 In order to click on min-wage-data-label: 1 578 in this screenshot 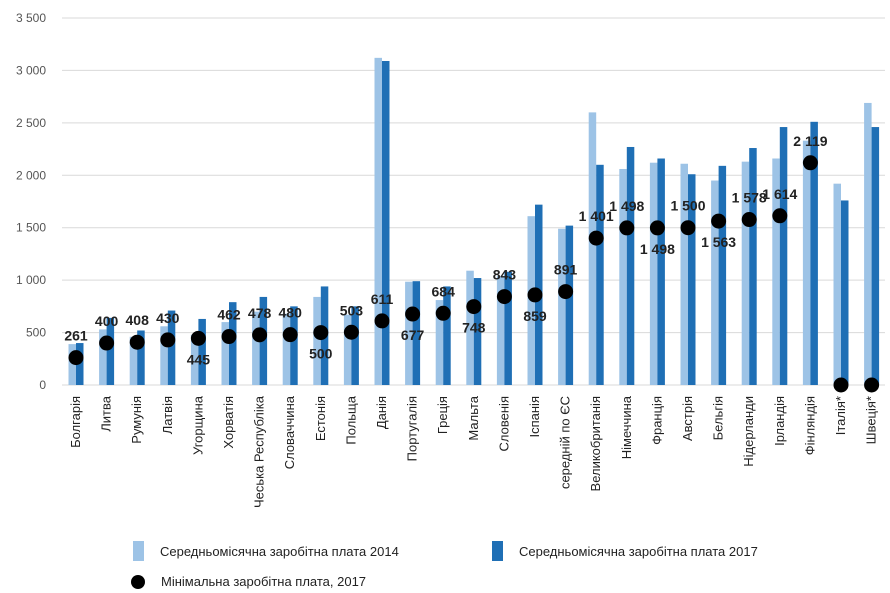, I will do `click(749, 198)`.